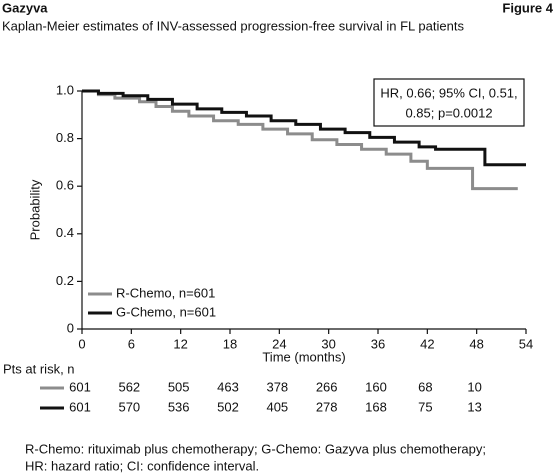 The width and height of the screenshot is (556, 476). I want to click on at-risk-count: 405, so click(277, 406).